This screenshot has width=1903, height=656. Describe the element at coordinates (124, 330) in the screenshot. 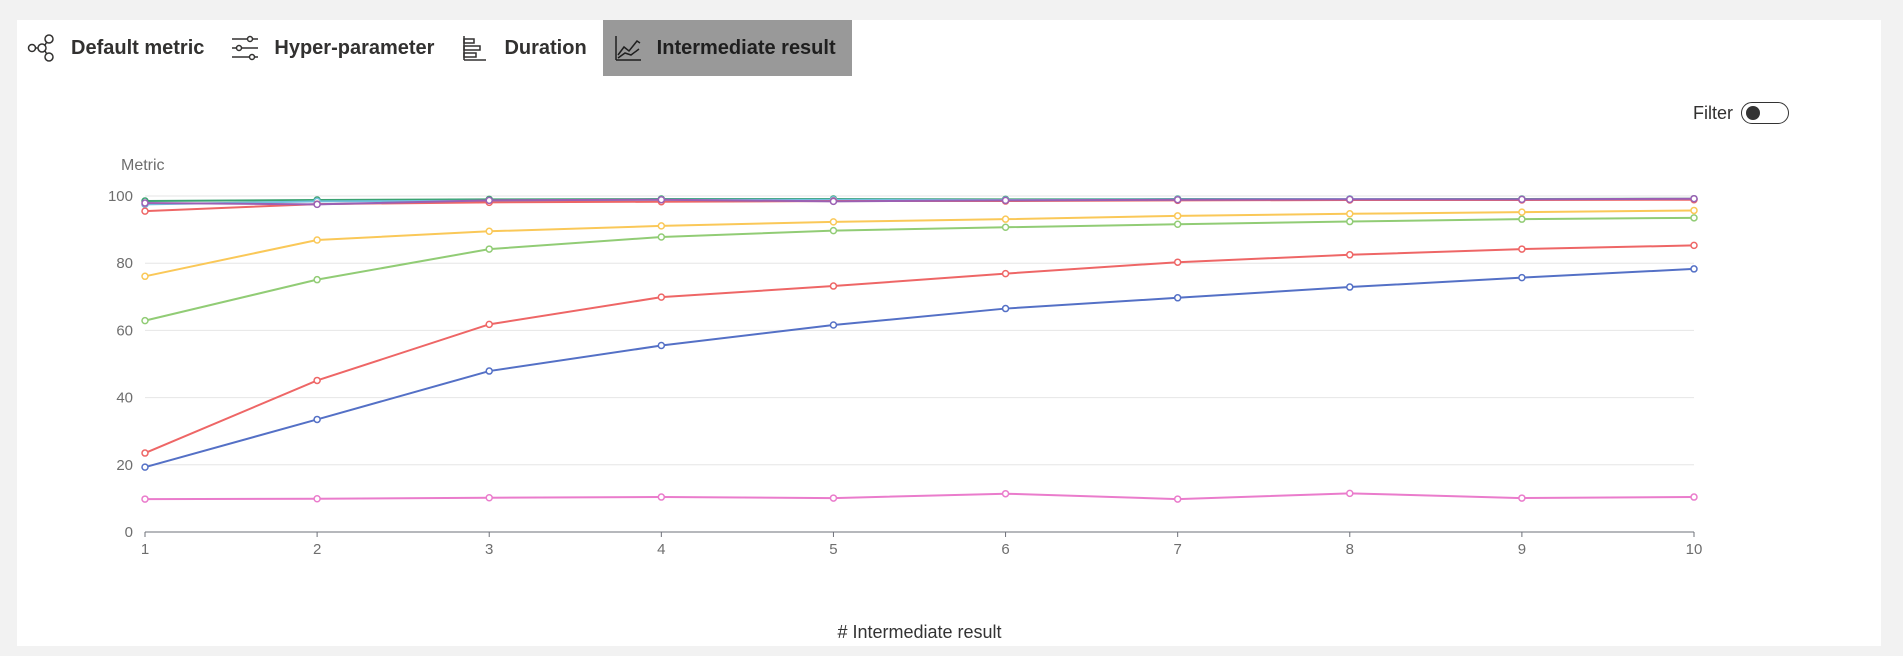

I see `y-tick-label: 60` at that location.